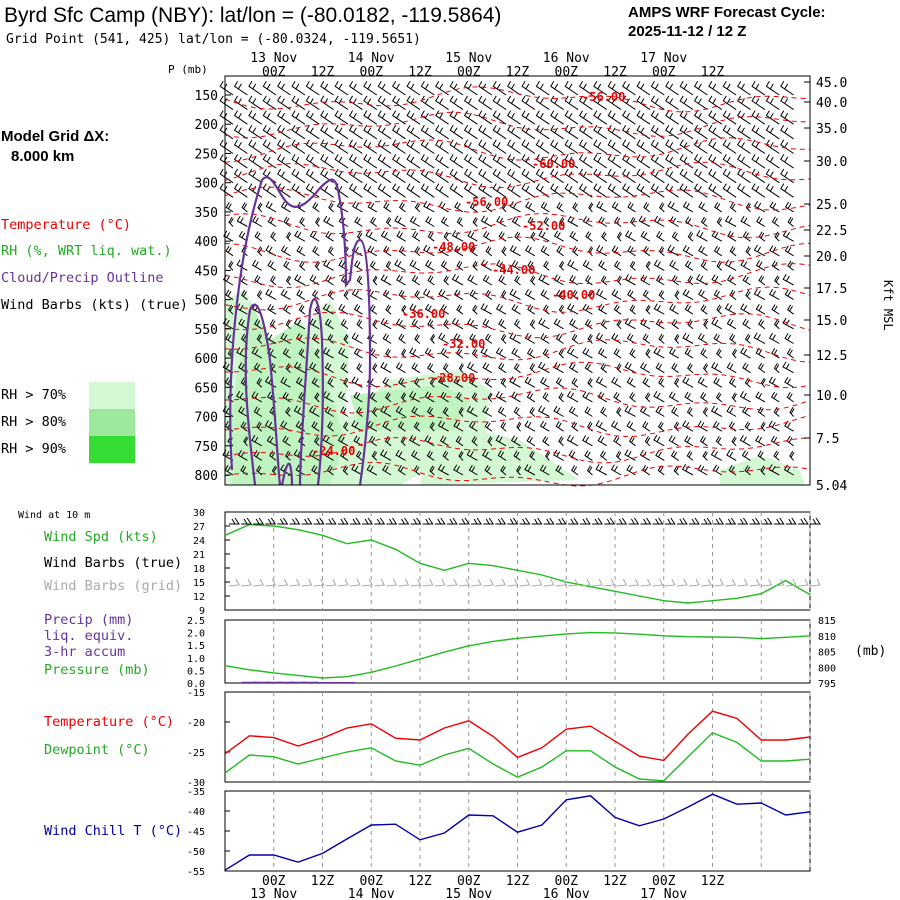  Describe the element at coordinates (831, 356) in the screenshot. I see `kft-tick-label: 12.5` at that location.